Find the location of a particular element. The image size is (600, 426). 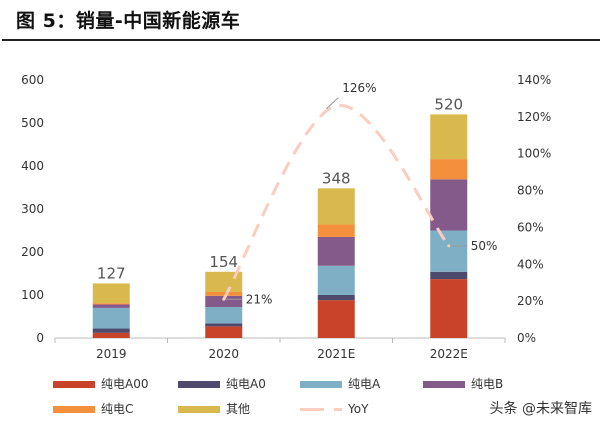

y2-tick-label: 120% is located at coordinates (534, 117).